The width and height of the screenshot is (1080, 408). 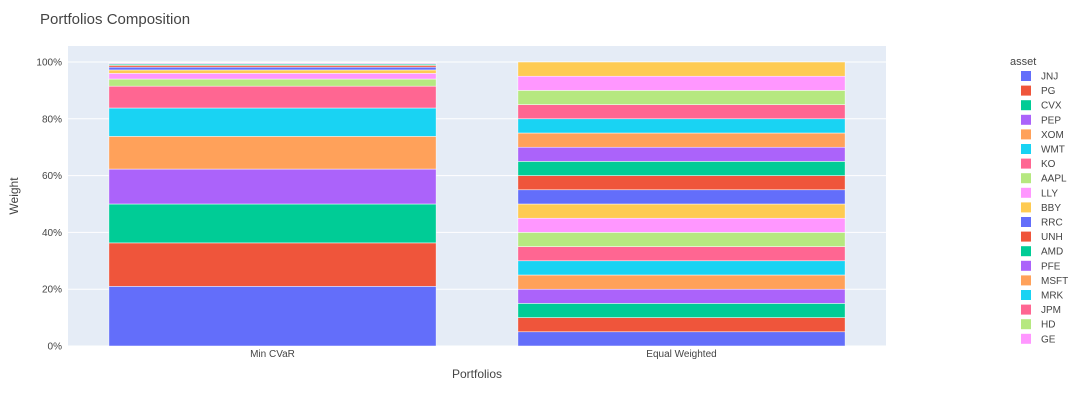 What do you see at coordinates (1049, 77) in the screenshot?
I see `legend-label: JNJ` at bounding box center [1049, 77].